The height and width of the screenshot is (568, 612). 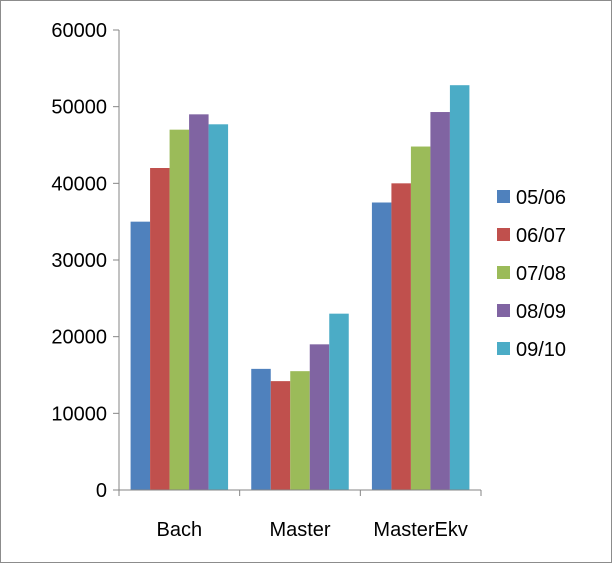 I want to click on x-axis-labels: Bach Master MasterEkv, so click(x=312, y=530).